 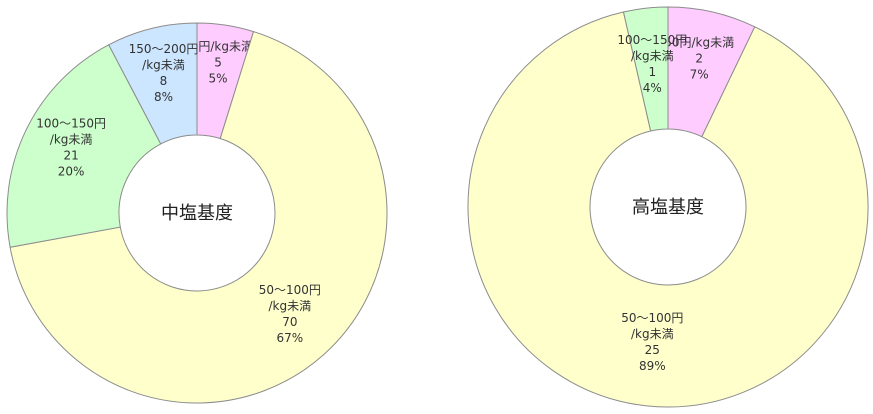 What do you see at coordinates (218, 63) in the screenshot?
I see `data-label-value: 5` at bounding box center [218, 63].